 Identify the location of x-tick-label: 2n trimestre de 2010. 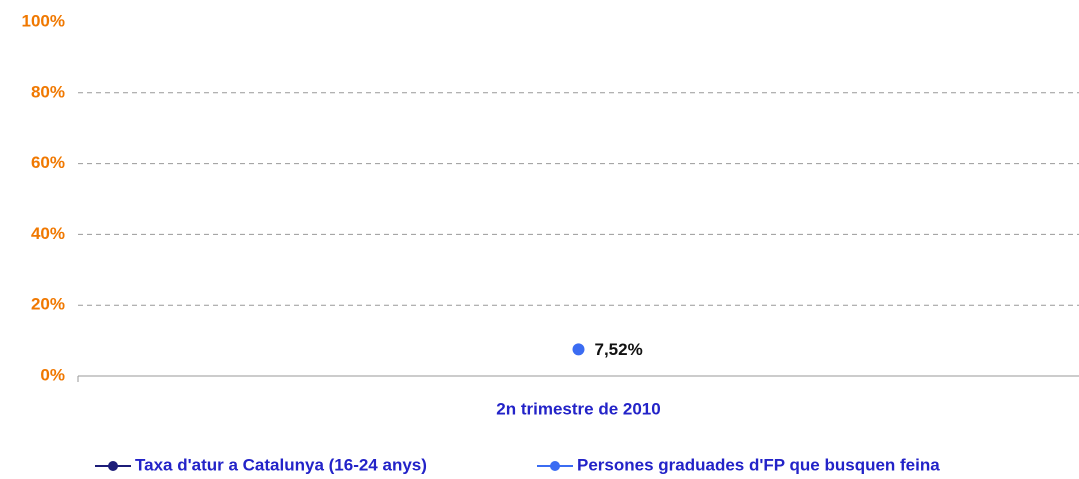
(578, 408).